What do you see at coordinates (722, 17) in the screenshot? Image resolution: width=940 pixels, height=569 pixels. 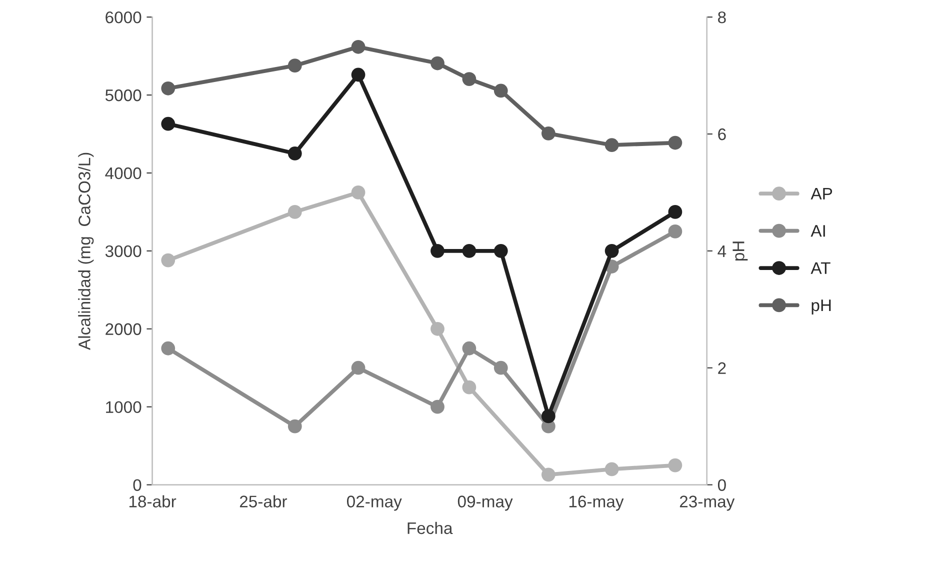 I see `y2-tick-label: 8` at bounding box center [722, 17].